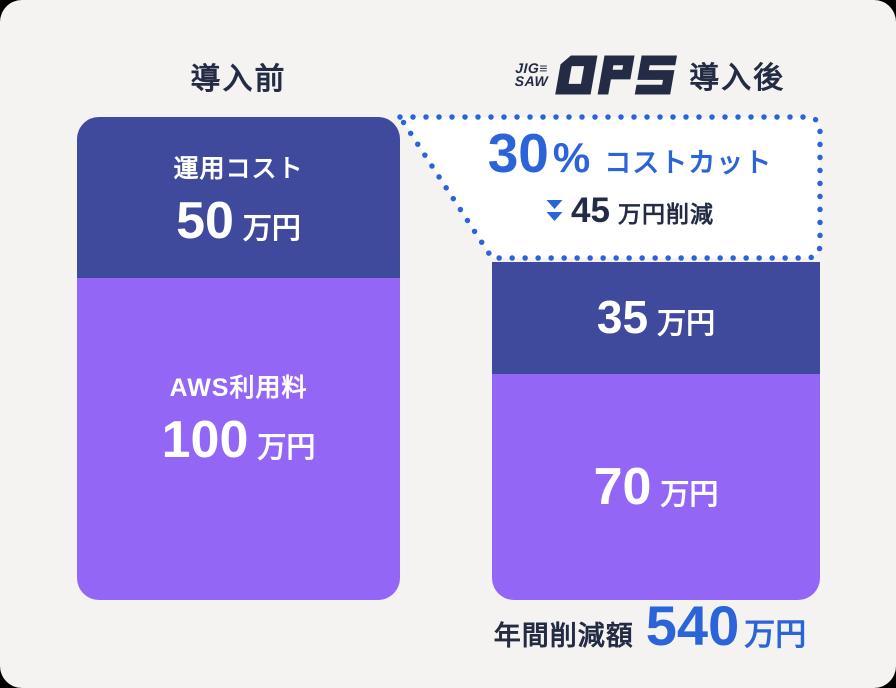 The height and width of the screenshot is (688, 896). I want to click on after-header: JIG≡ SAW 導入後, so click(650, 75).